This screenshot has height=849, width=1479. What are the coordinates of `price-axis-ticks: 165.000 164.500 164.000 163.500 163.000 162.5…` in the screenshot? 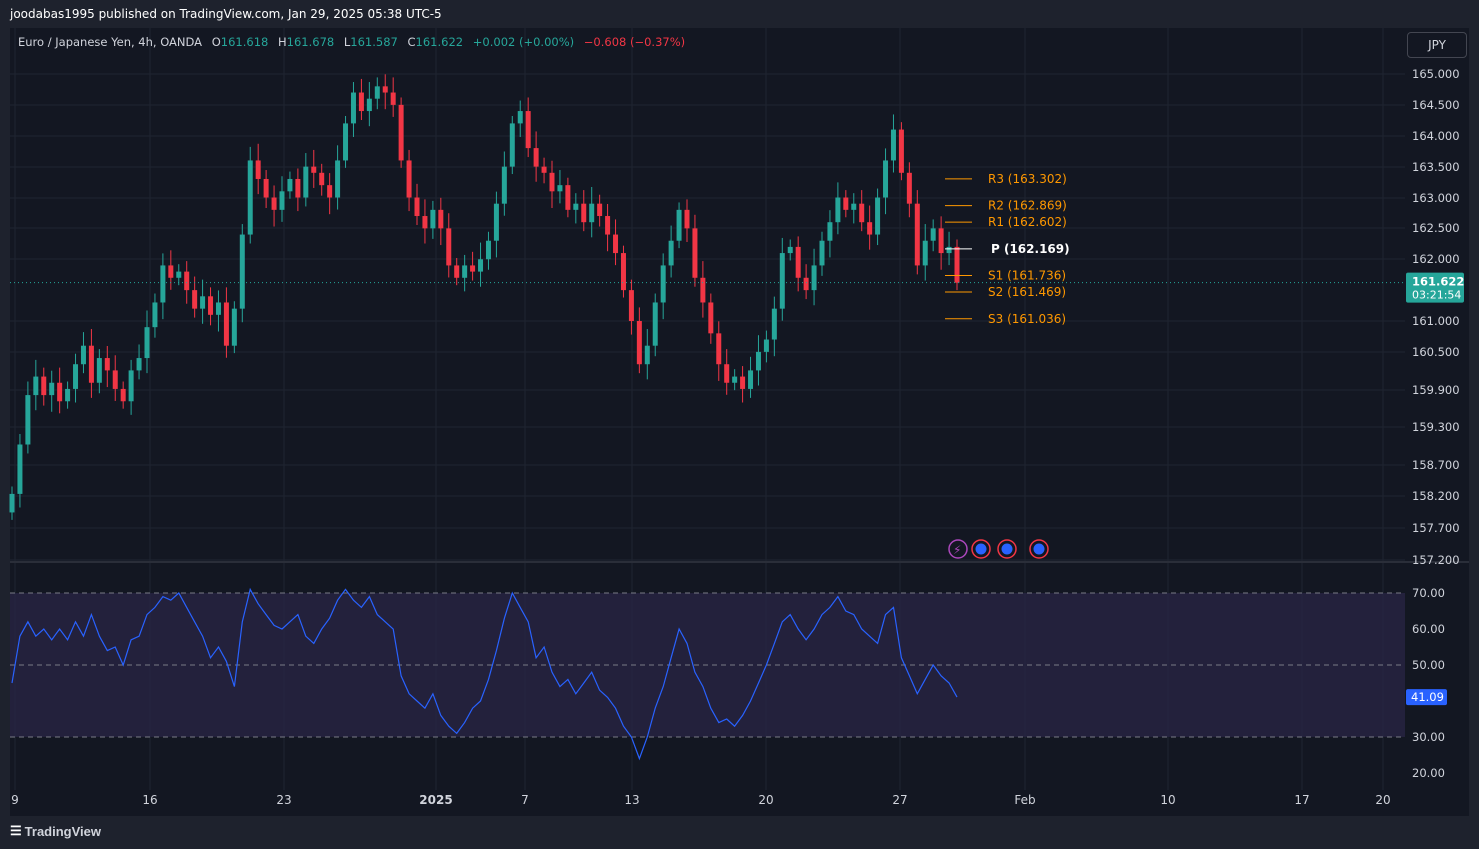 It's located at (1435, 317).